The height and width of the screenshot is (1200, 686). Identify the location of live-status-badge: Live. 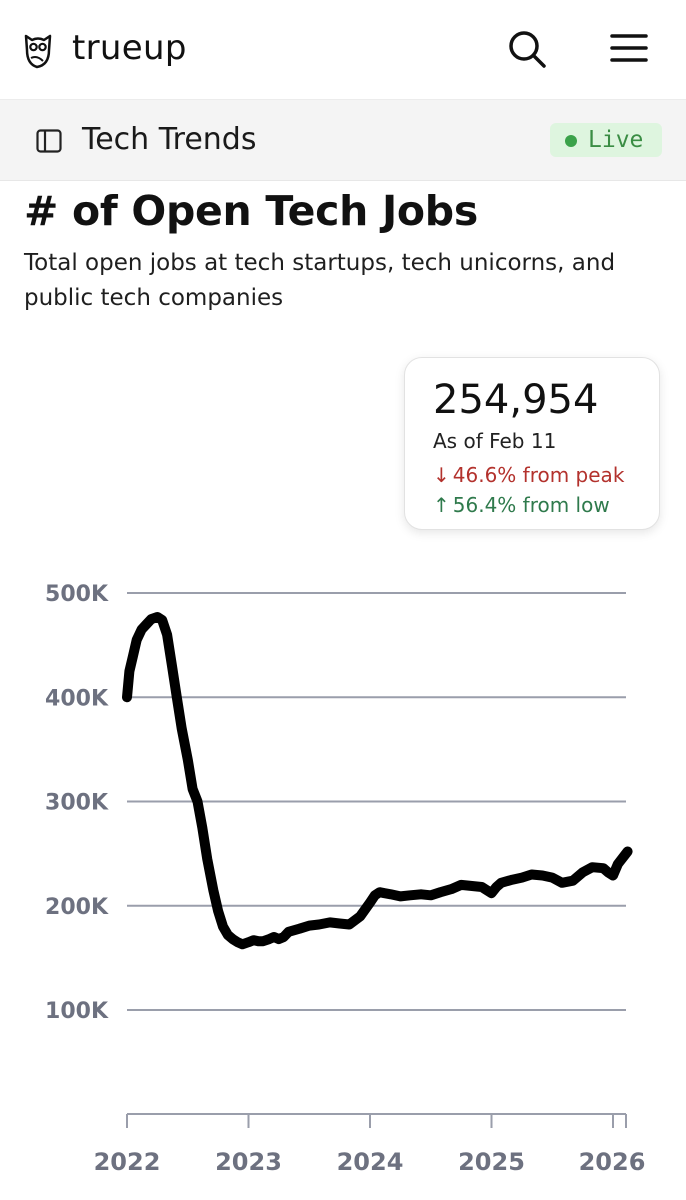
(606, 140).